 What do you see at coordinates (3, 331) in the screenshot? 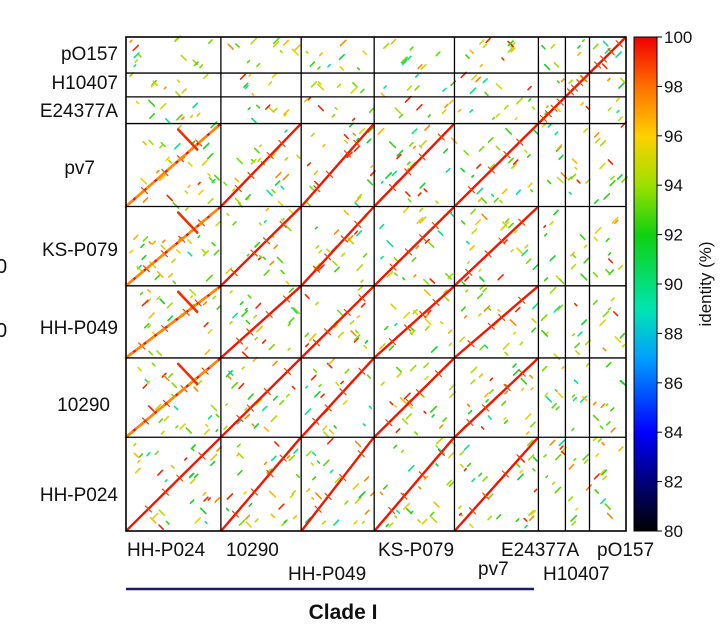
I see `left-edge-fragment-2: 0` at bounding box center [3, 331].